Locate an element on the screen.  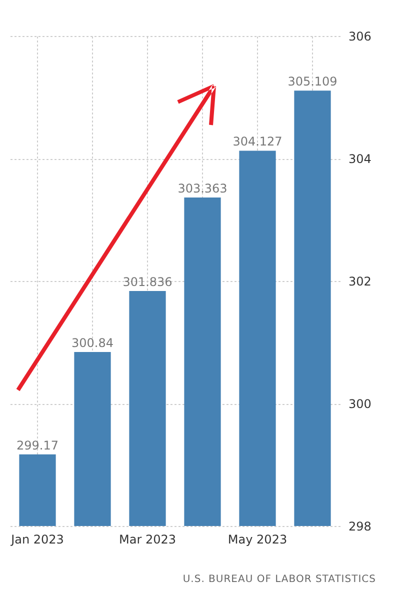
y-tick-label: 302 is located at coordinates (360, 281).